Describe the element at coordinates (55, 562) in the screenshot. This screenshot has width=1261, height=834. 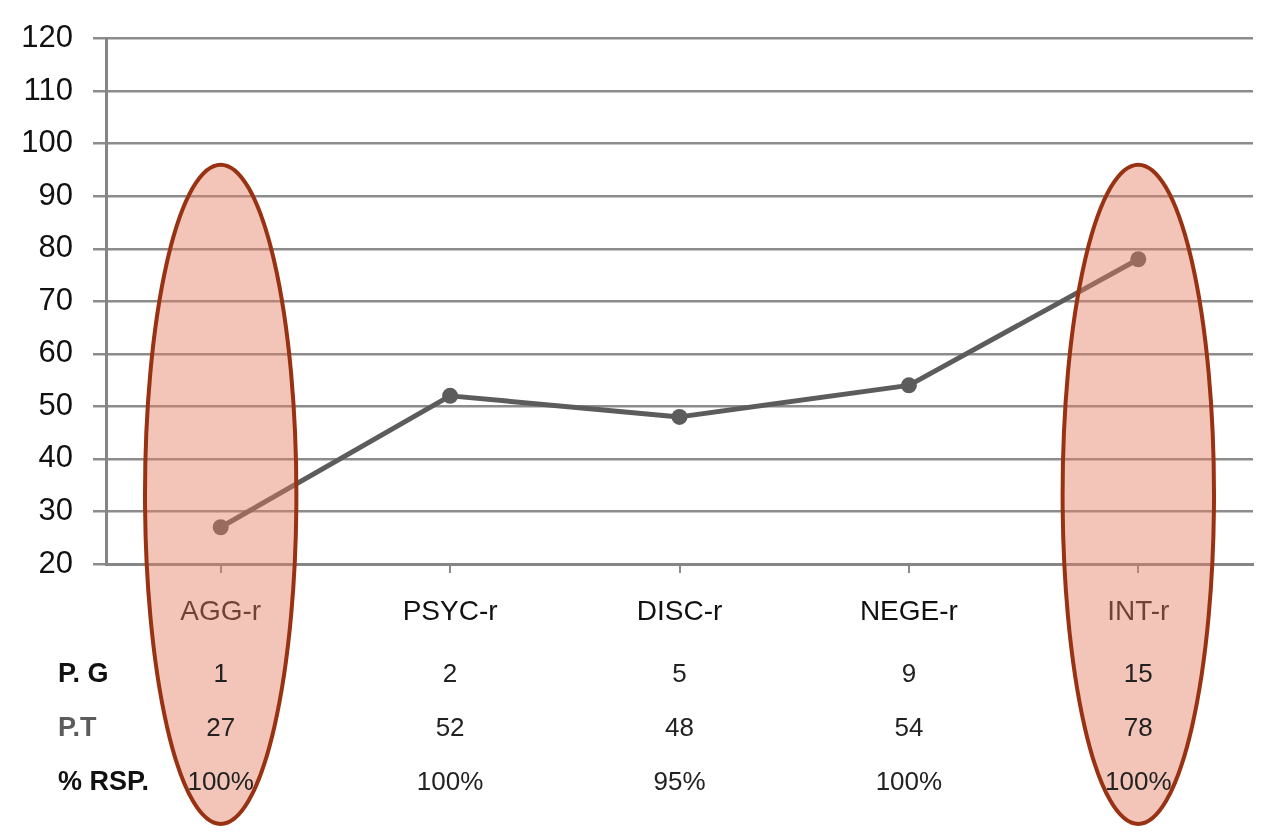
I see `y-tick-label: 20` at that location.